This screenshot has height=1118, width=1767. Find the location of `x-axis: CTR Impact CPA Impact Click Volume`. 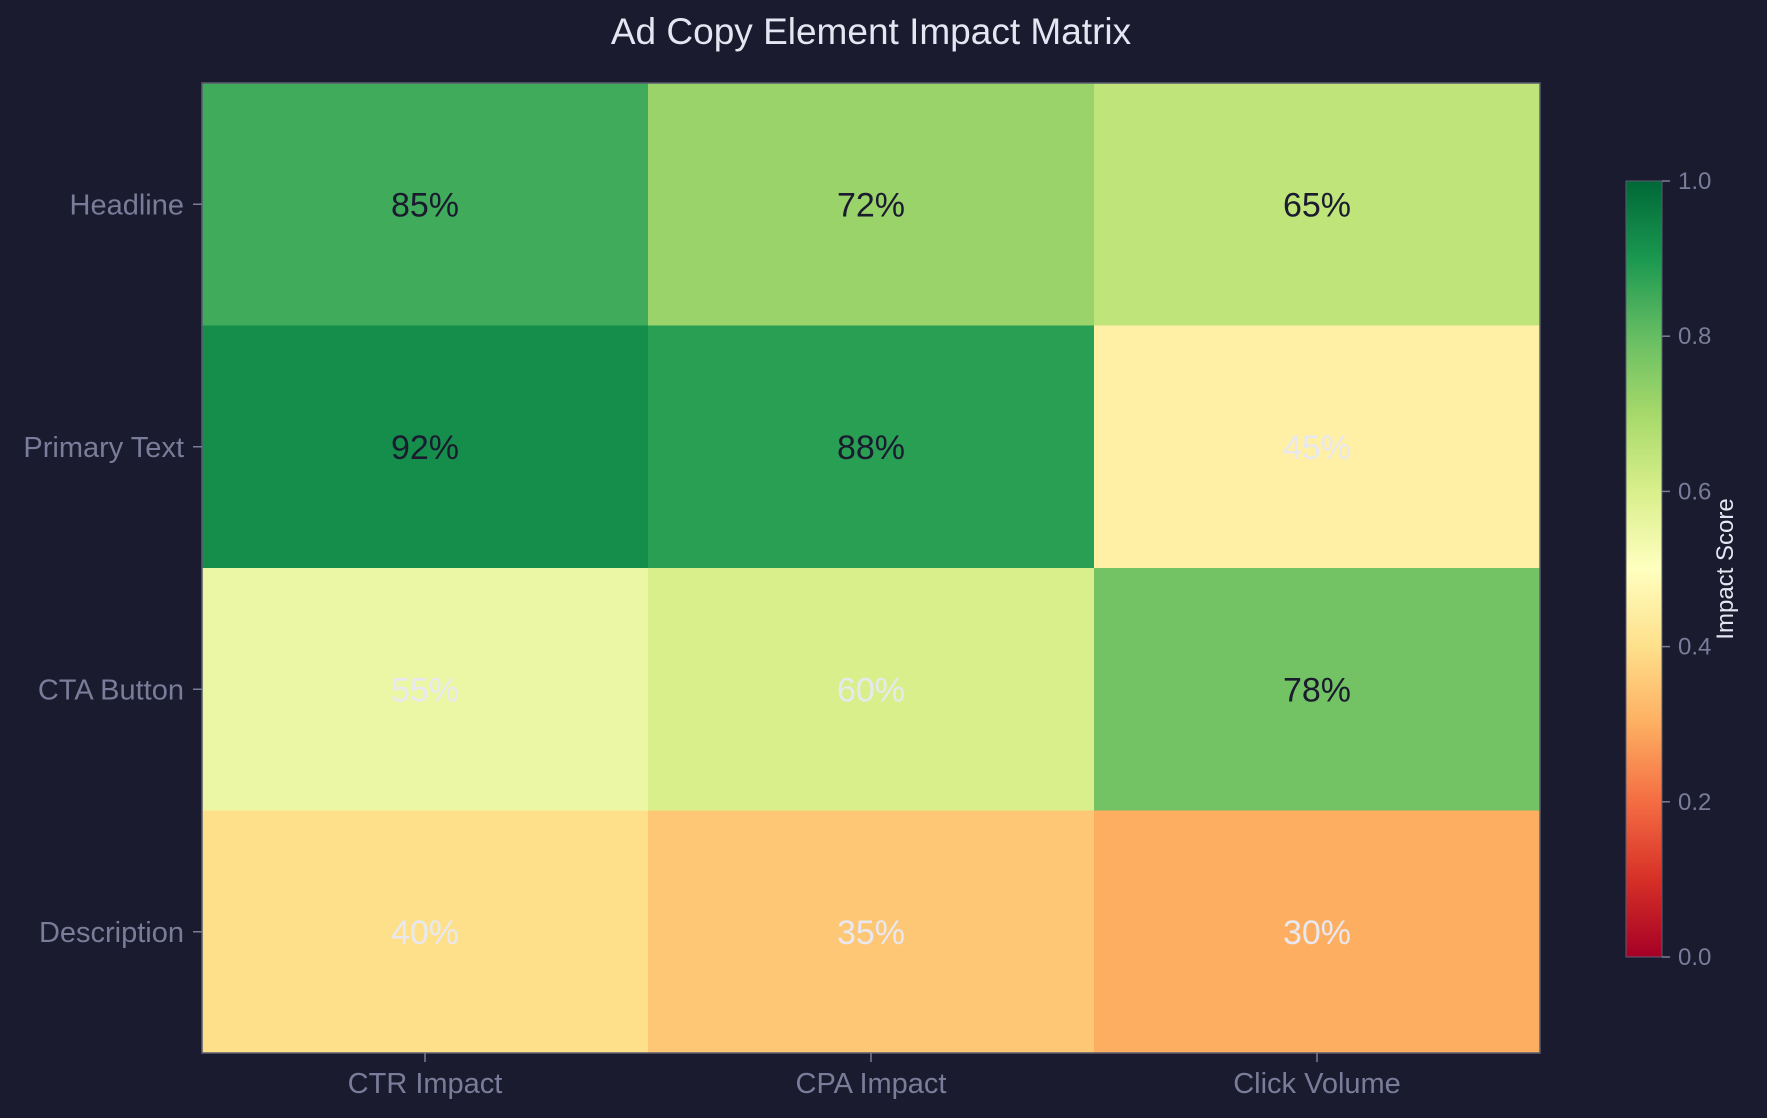

x-axis: CTR Impact CPA Impact Click Volume is located at coordinates (874, 1076).